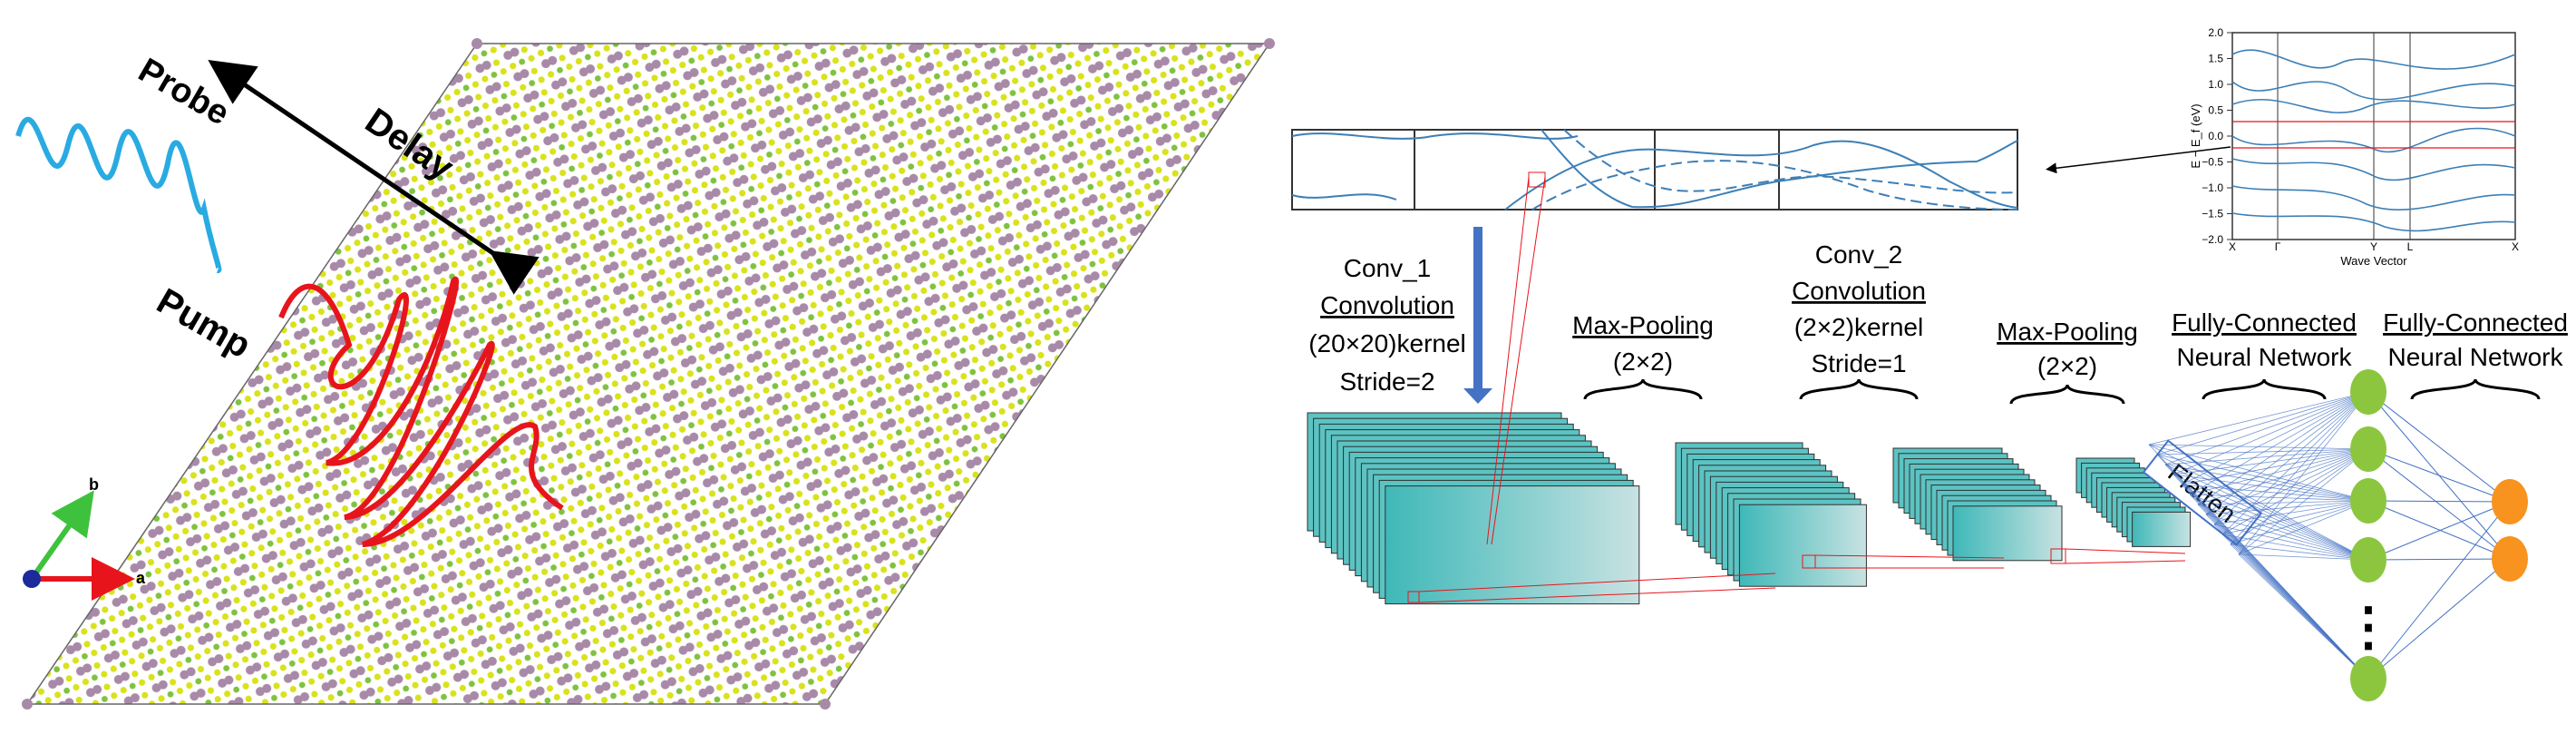  What do you see at coordinates (421, 411) in the screenshot?
I see `pump-wave` at bounding box center [421, 411].